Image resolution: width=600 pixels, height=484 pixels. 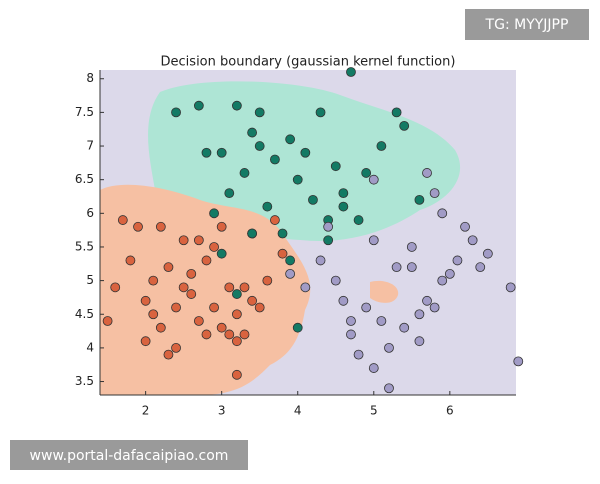 I want to click on watermark: www.portal-dafacaipiao.com, so click(x=129, y=456).